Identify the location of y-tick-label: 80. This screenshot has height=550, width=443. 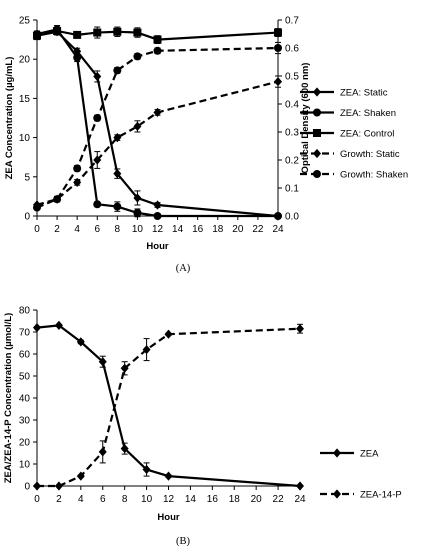
(25, 311).